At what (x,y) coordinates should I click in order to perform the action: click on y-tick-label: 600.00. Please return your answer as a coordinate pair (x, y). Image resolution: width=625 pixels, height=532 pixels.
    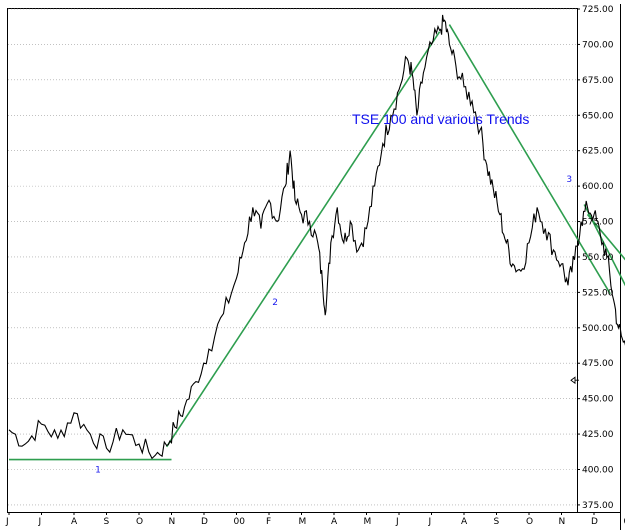
    Looking at the image, I should click on (598, 187).